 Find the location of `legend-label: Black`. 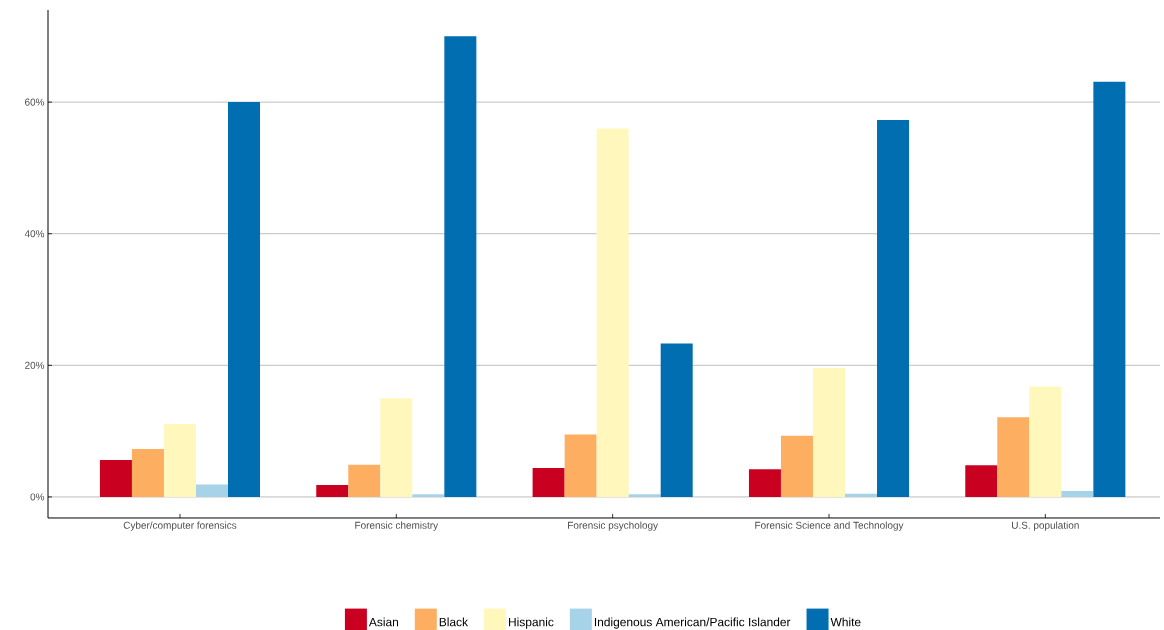

legend-label: Black is located at coordinates (454, 622).